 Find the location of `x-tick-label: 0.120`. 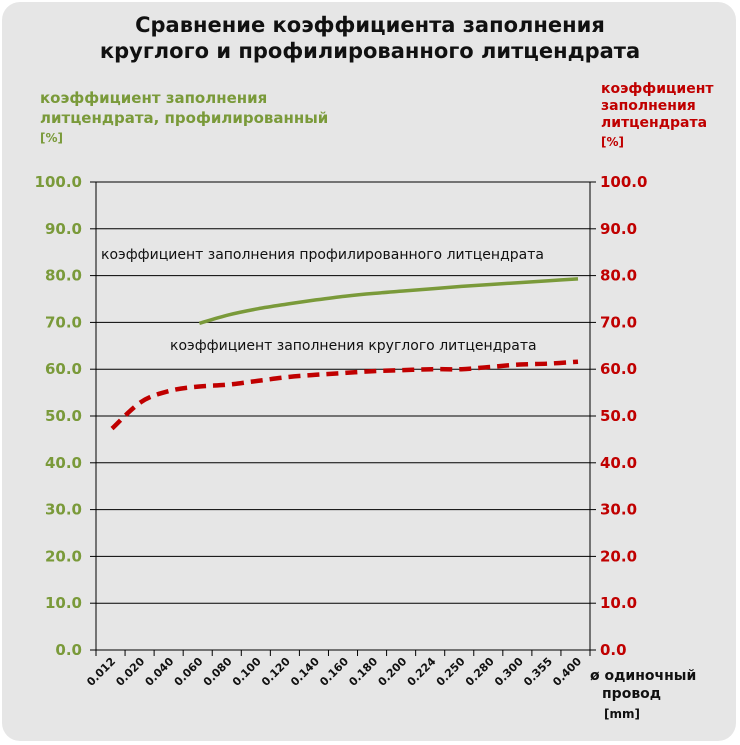

x-tick-label: 0.120 is located at coordinates (276, 672).